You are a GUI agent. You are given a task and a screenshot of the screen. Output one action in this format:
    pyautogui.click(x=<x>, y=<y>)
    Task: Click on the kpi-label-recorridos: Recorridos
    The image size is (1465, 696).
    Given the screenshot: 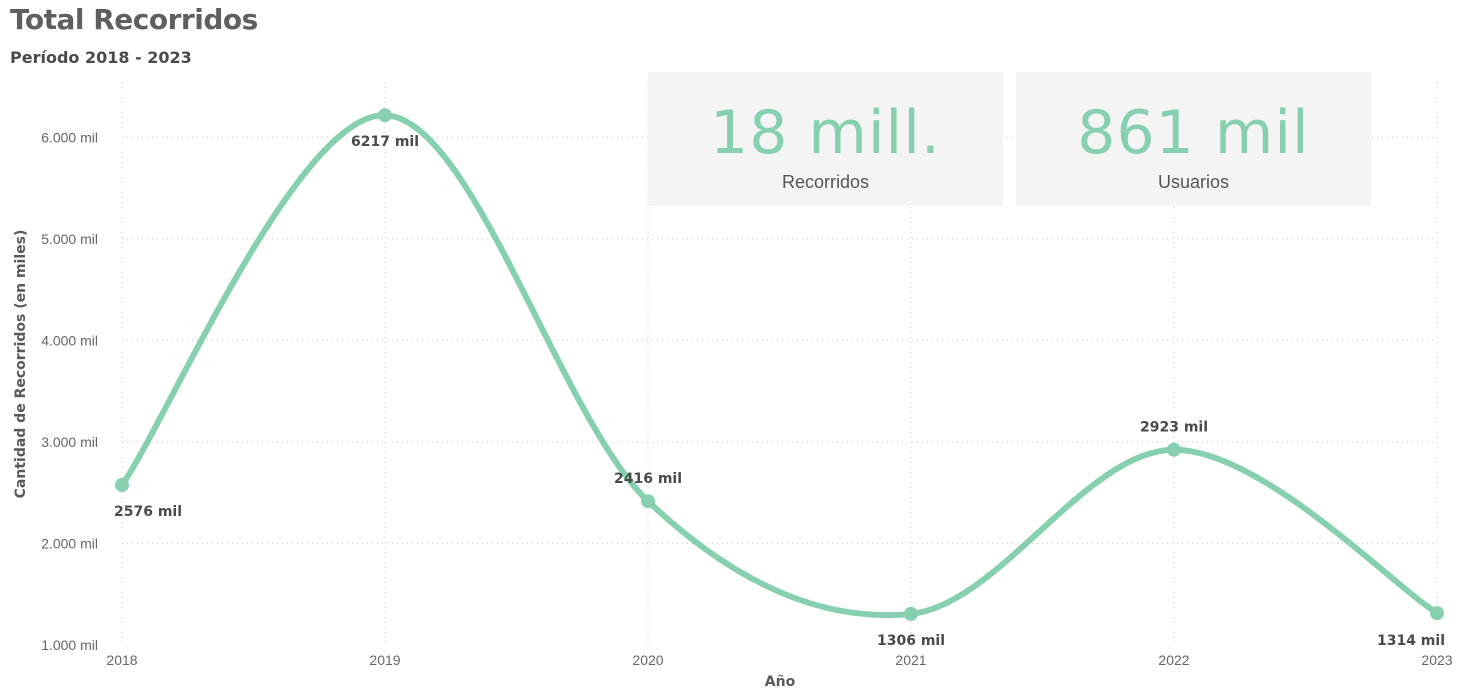 What is the action you would take?
    pyautogui.click(x=825, y=182)
    